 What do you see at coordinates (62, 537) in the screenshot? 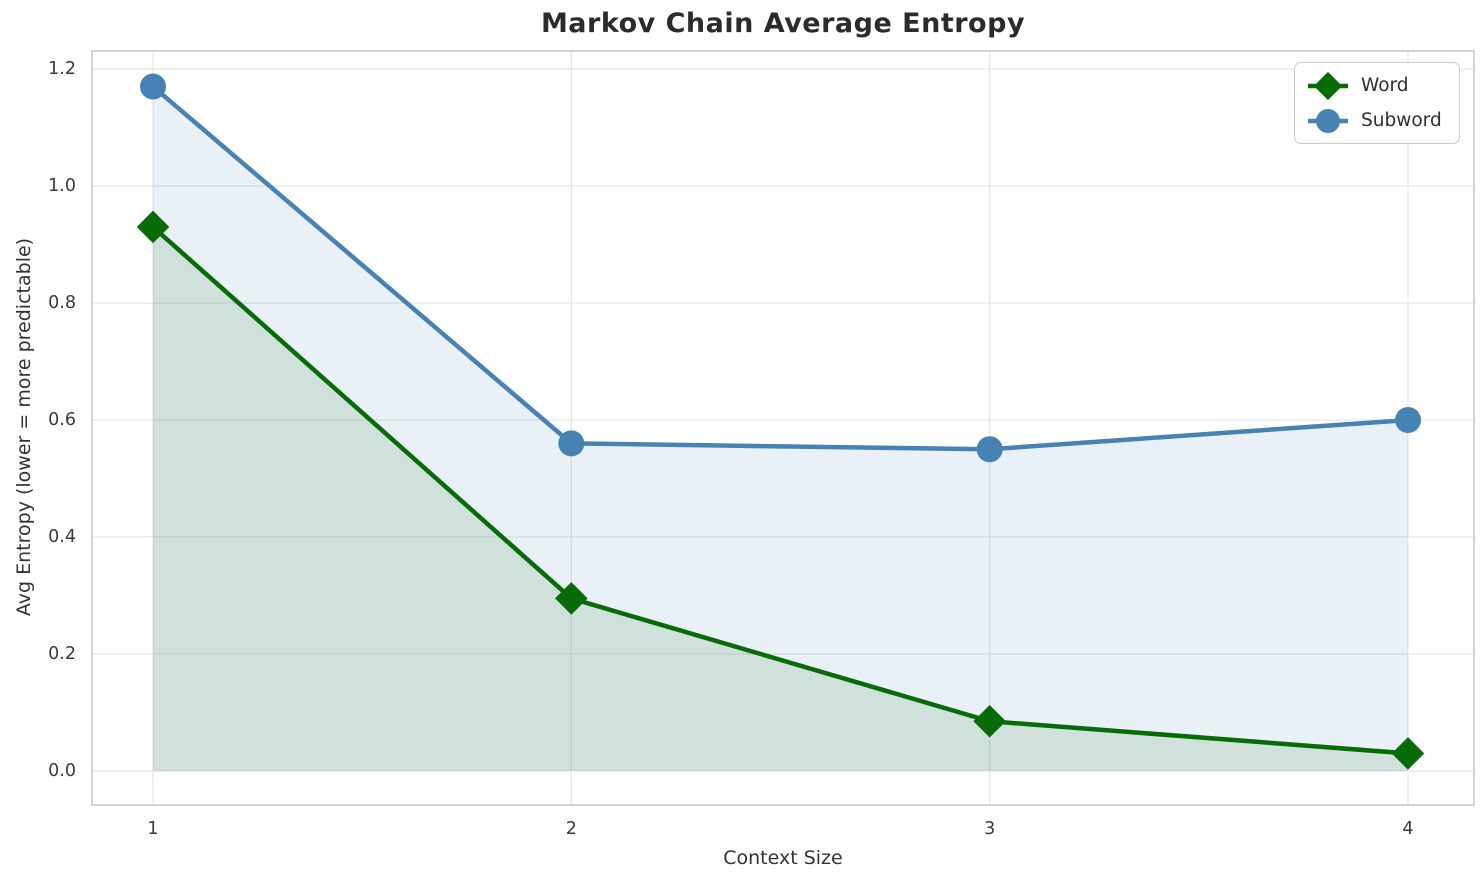
I see `y-tick-label-0.4: 0.4` at bounding box center [62, 537].